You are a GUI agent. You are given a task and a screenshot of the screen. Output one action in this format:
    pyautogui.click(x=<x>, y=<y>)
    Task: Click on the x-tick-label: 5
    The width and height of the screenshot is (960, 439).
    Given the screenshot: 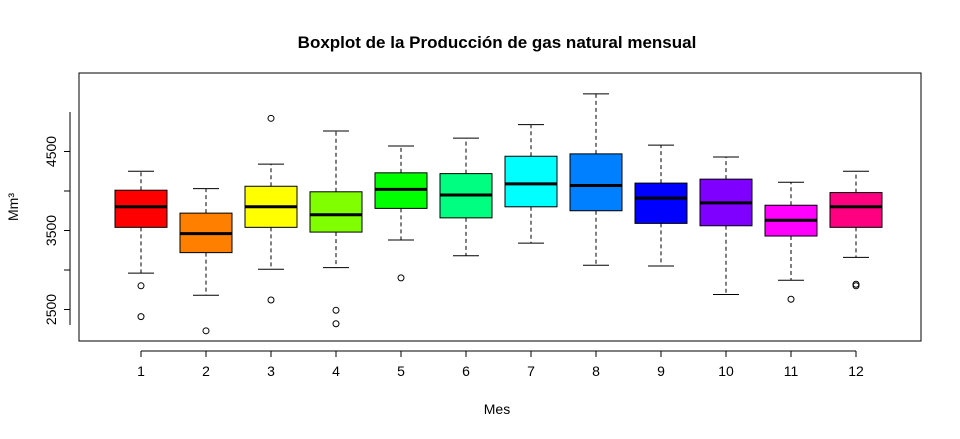 What is the action you would take?
    pyautogui.click(x=401, y=371)
    